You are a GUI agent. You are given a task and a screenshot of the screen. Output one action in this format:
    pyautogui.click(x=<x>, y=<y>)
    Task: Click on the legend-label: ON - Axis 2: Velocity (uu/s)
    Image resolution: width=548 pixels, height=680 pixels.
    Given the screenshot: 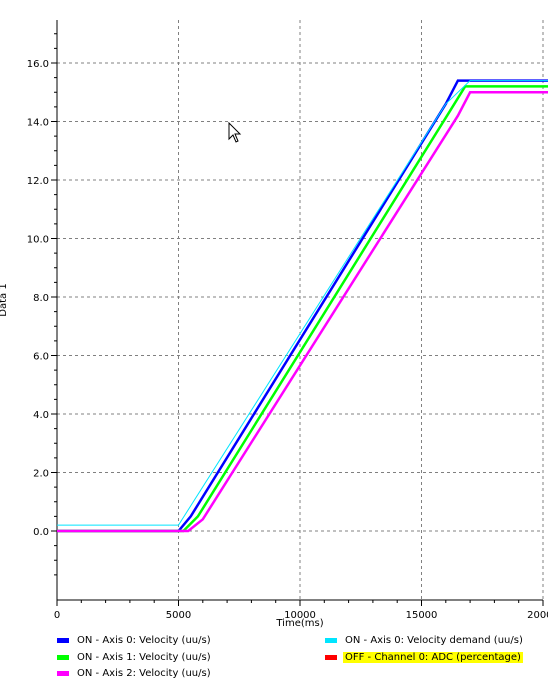 What is the action you would take?
    pyautogui.click(x=144, y=673)
    